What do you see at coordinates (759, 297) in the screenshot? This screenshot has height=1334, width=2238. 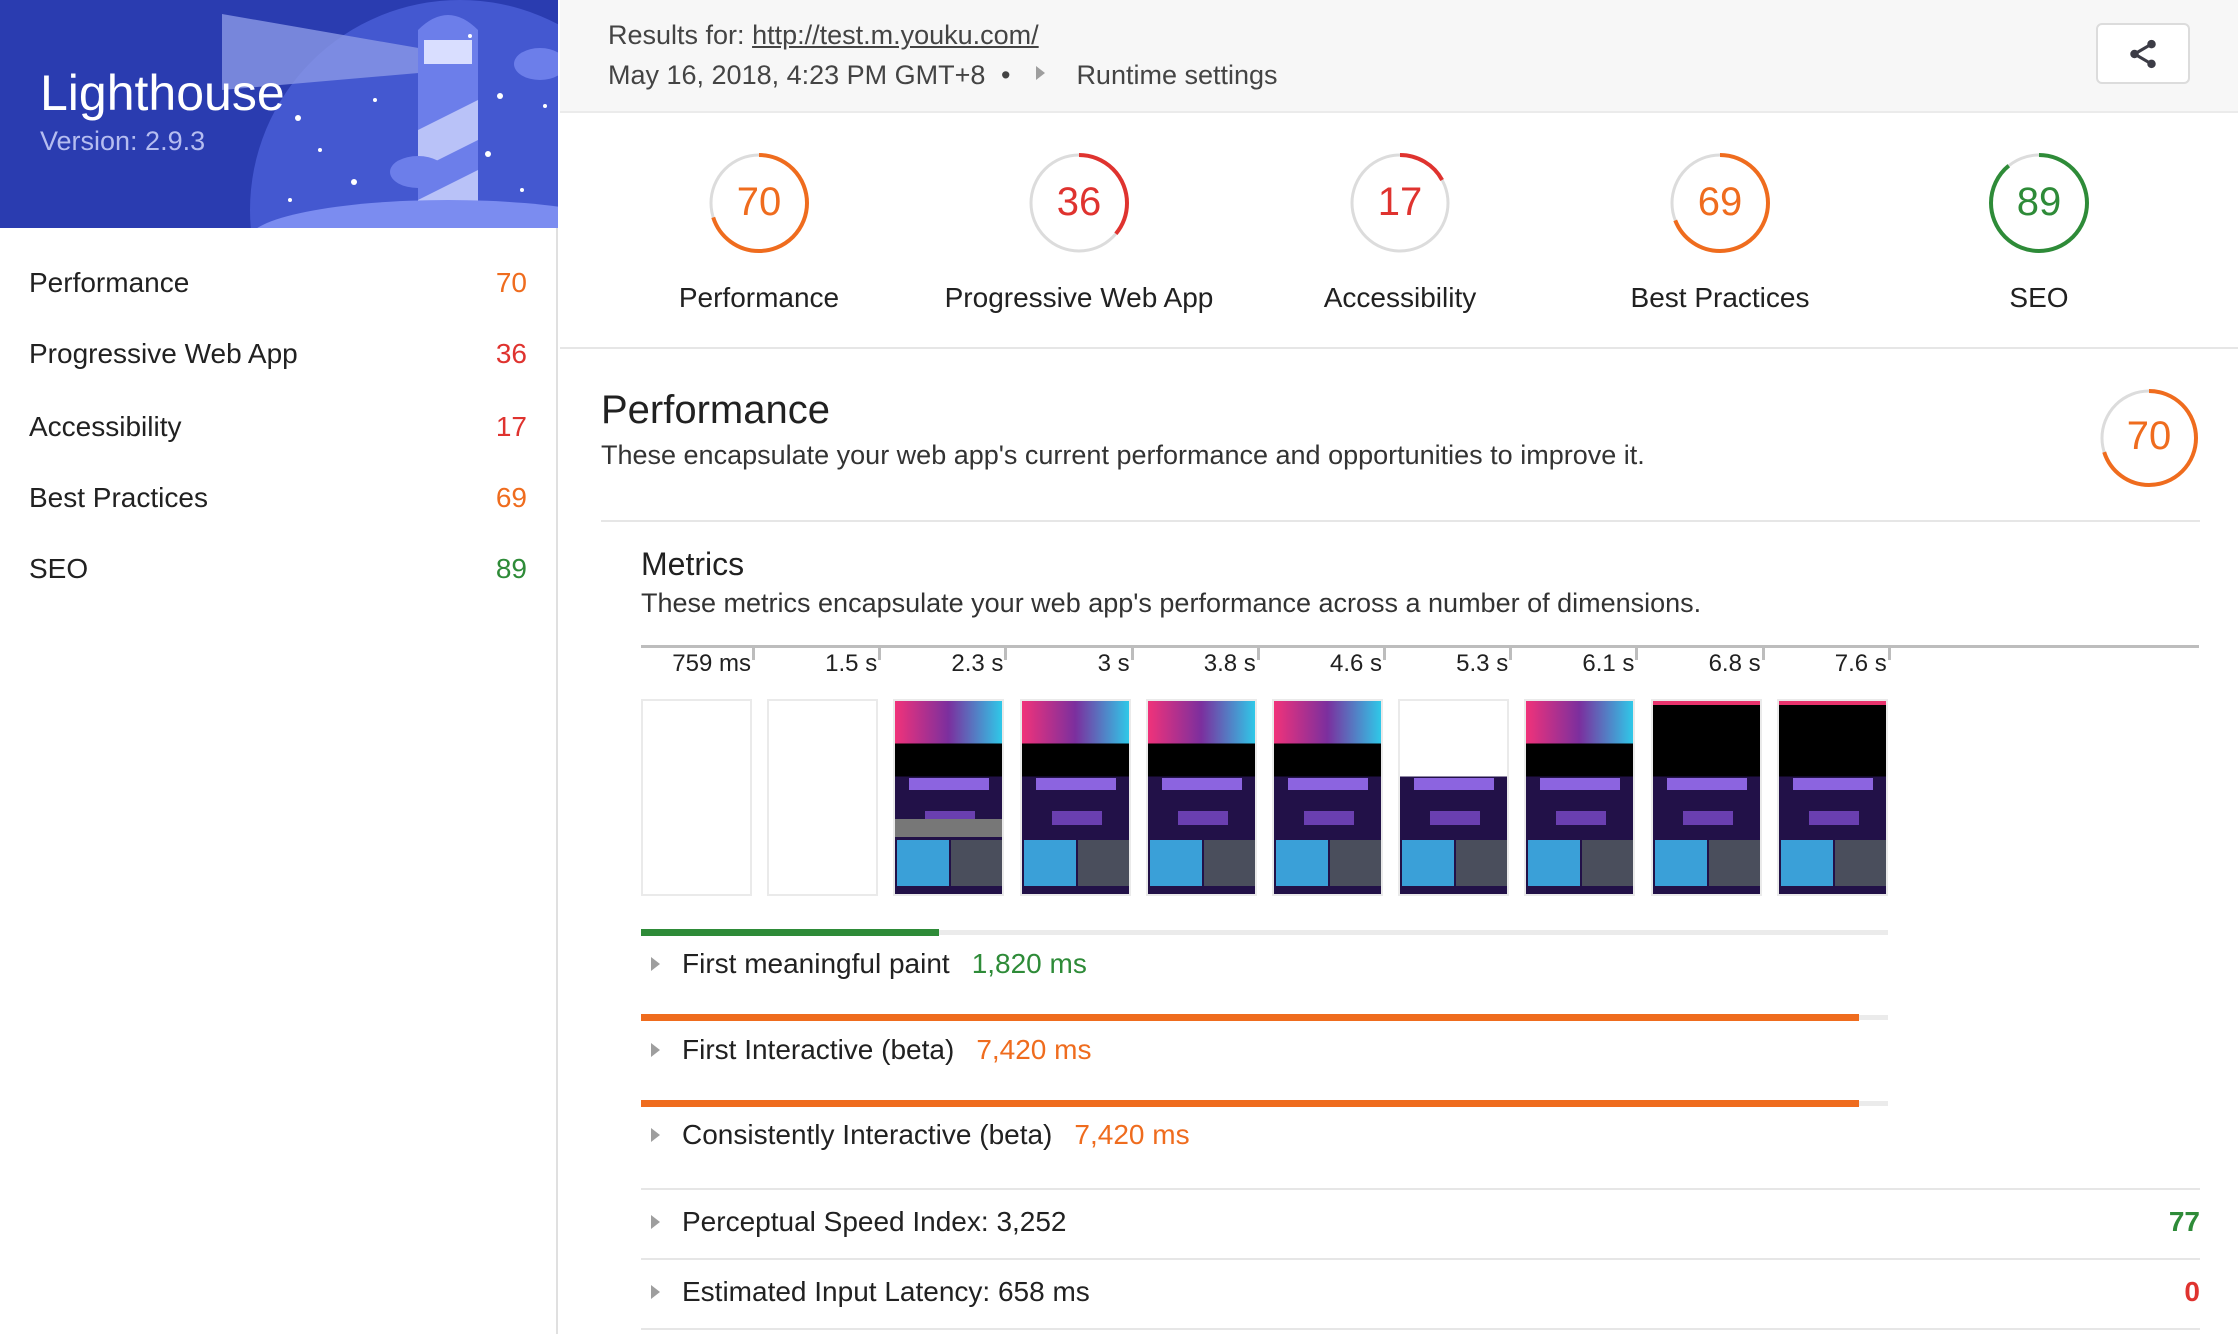 I see `gauge-label: Performance` at bounding box center [759, 297].